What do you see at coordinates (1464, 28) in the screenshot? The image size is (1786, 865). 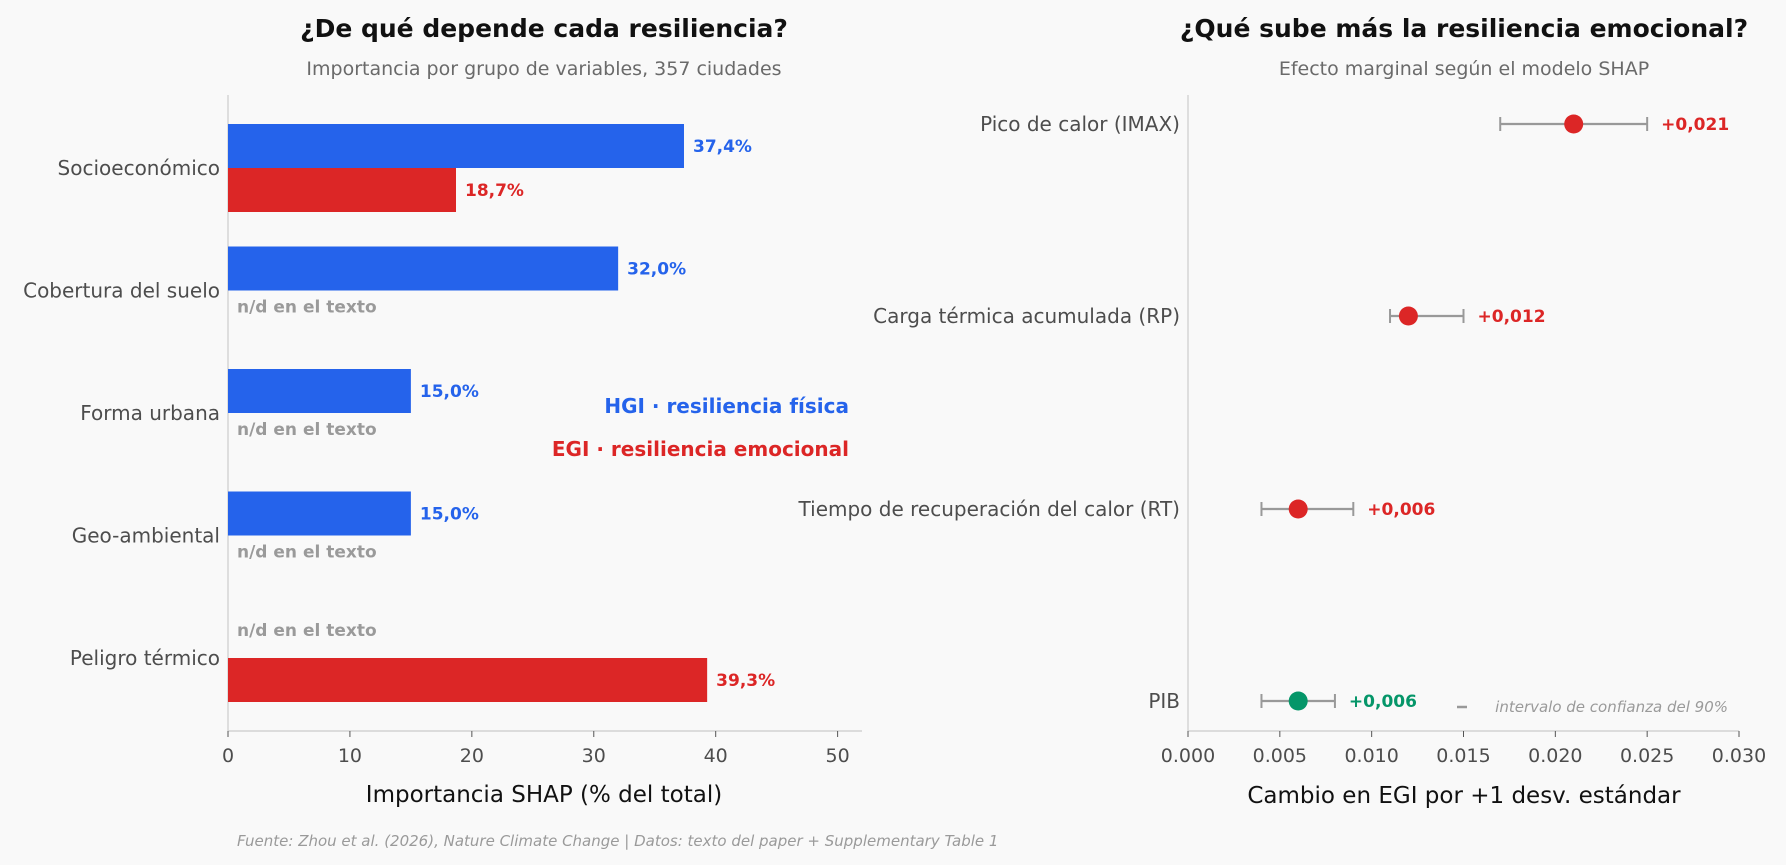 I see `right-chart-title: ¿Qué sube más la resiliencia emocional?` at bounding box center [1464, 28].